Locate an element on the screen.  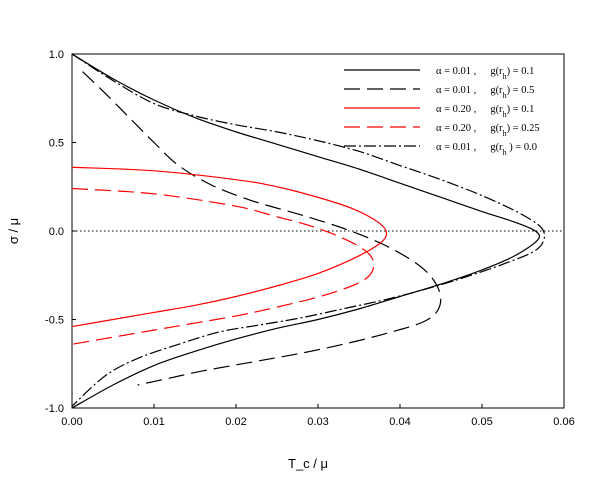
x-axis: 0.00 0.01 0.02 0.03 0.04 0.05 0.06 is located at coordinates (318, 416).